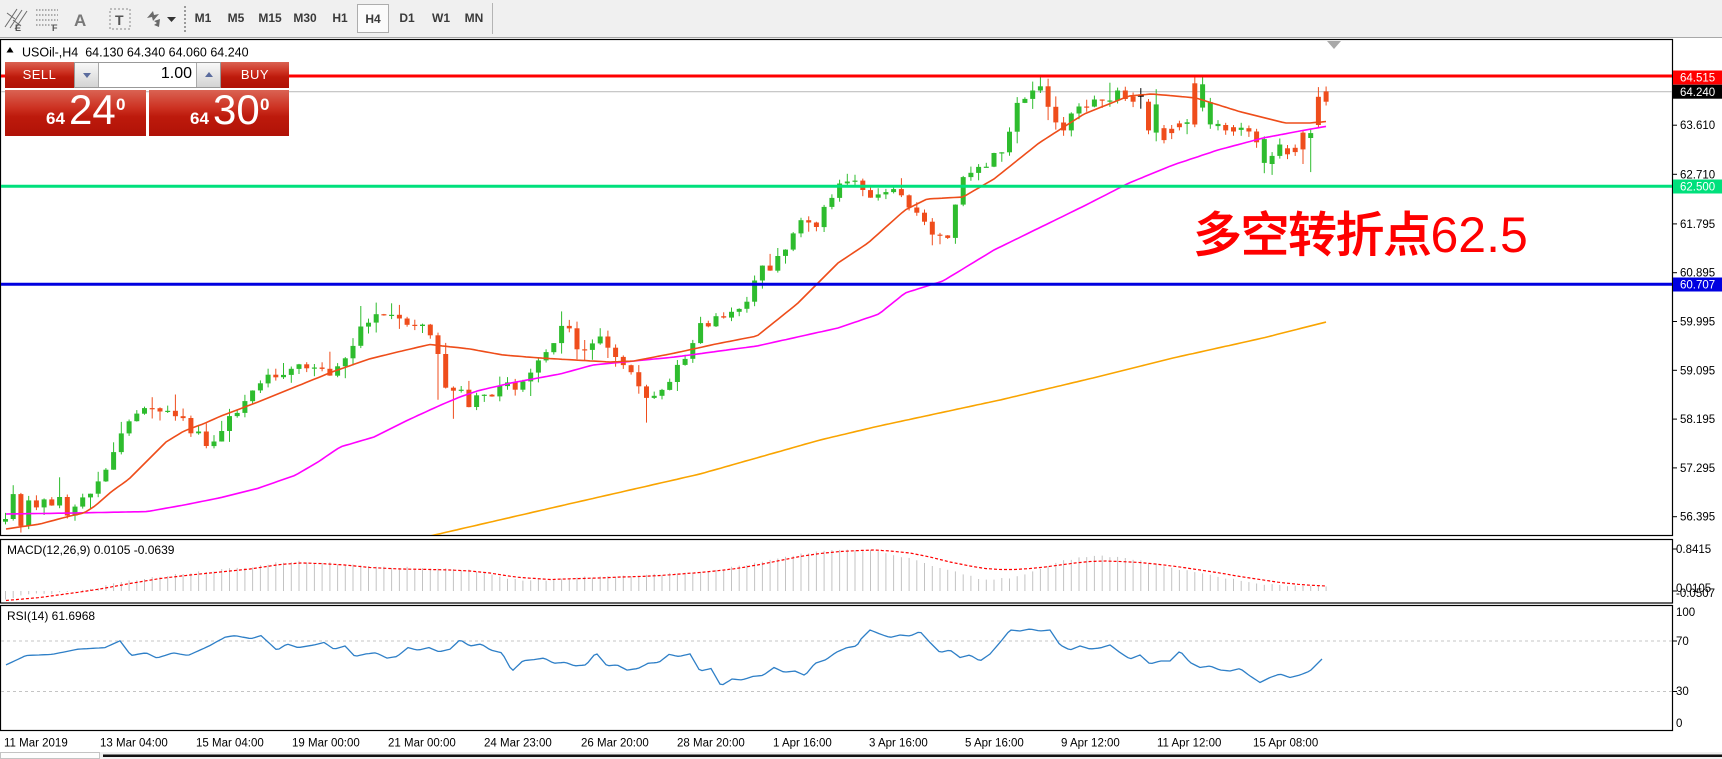  Describe the element at coordinates (134, 744) in the screenshot. I see `svg-text: 13 Mar 04:00` at that location.